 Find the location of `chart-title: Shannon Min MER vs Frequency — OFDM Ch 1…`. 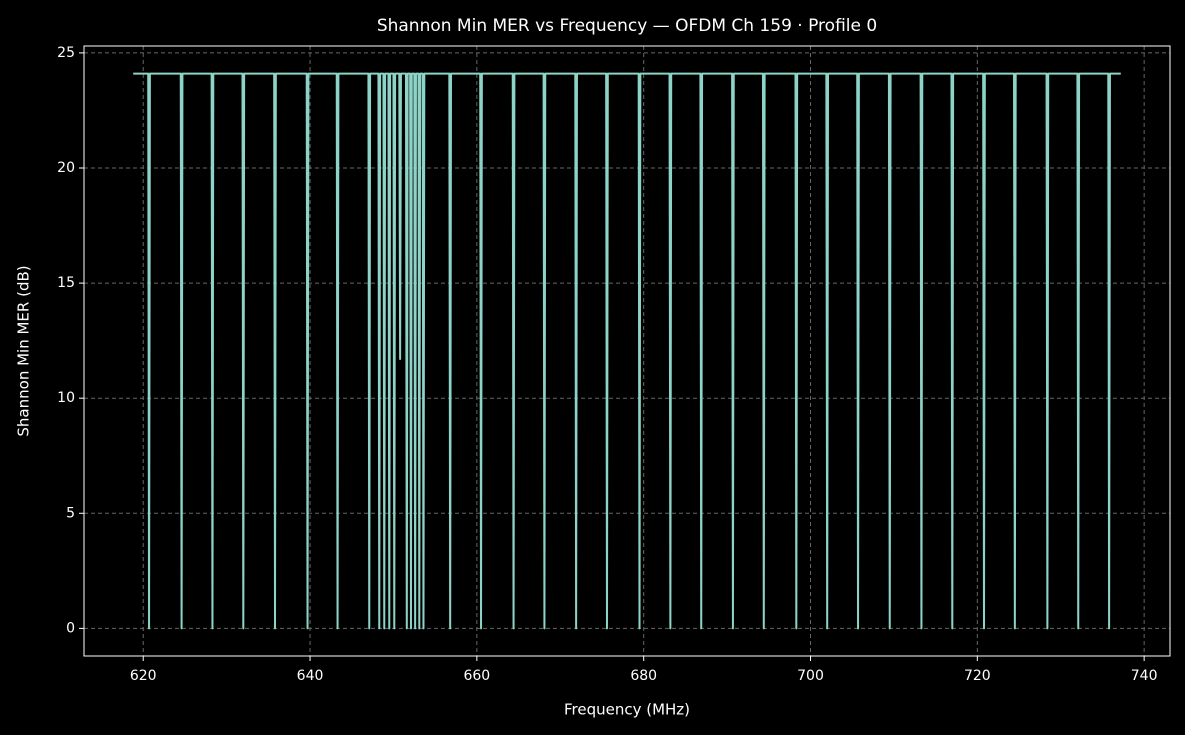

chart-title: Shannon Min MER vs Frequency — OFDM Ch 1… is located at coordinates (627, 26).